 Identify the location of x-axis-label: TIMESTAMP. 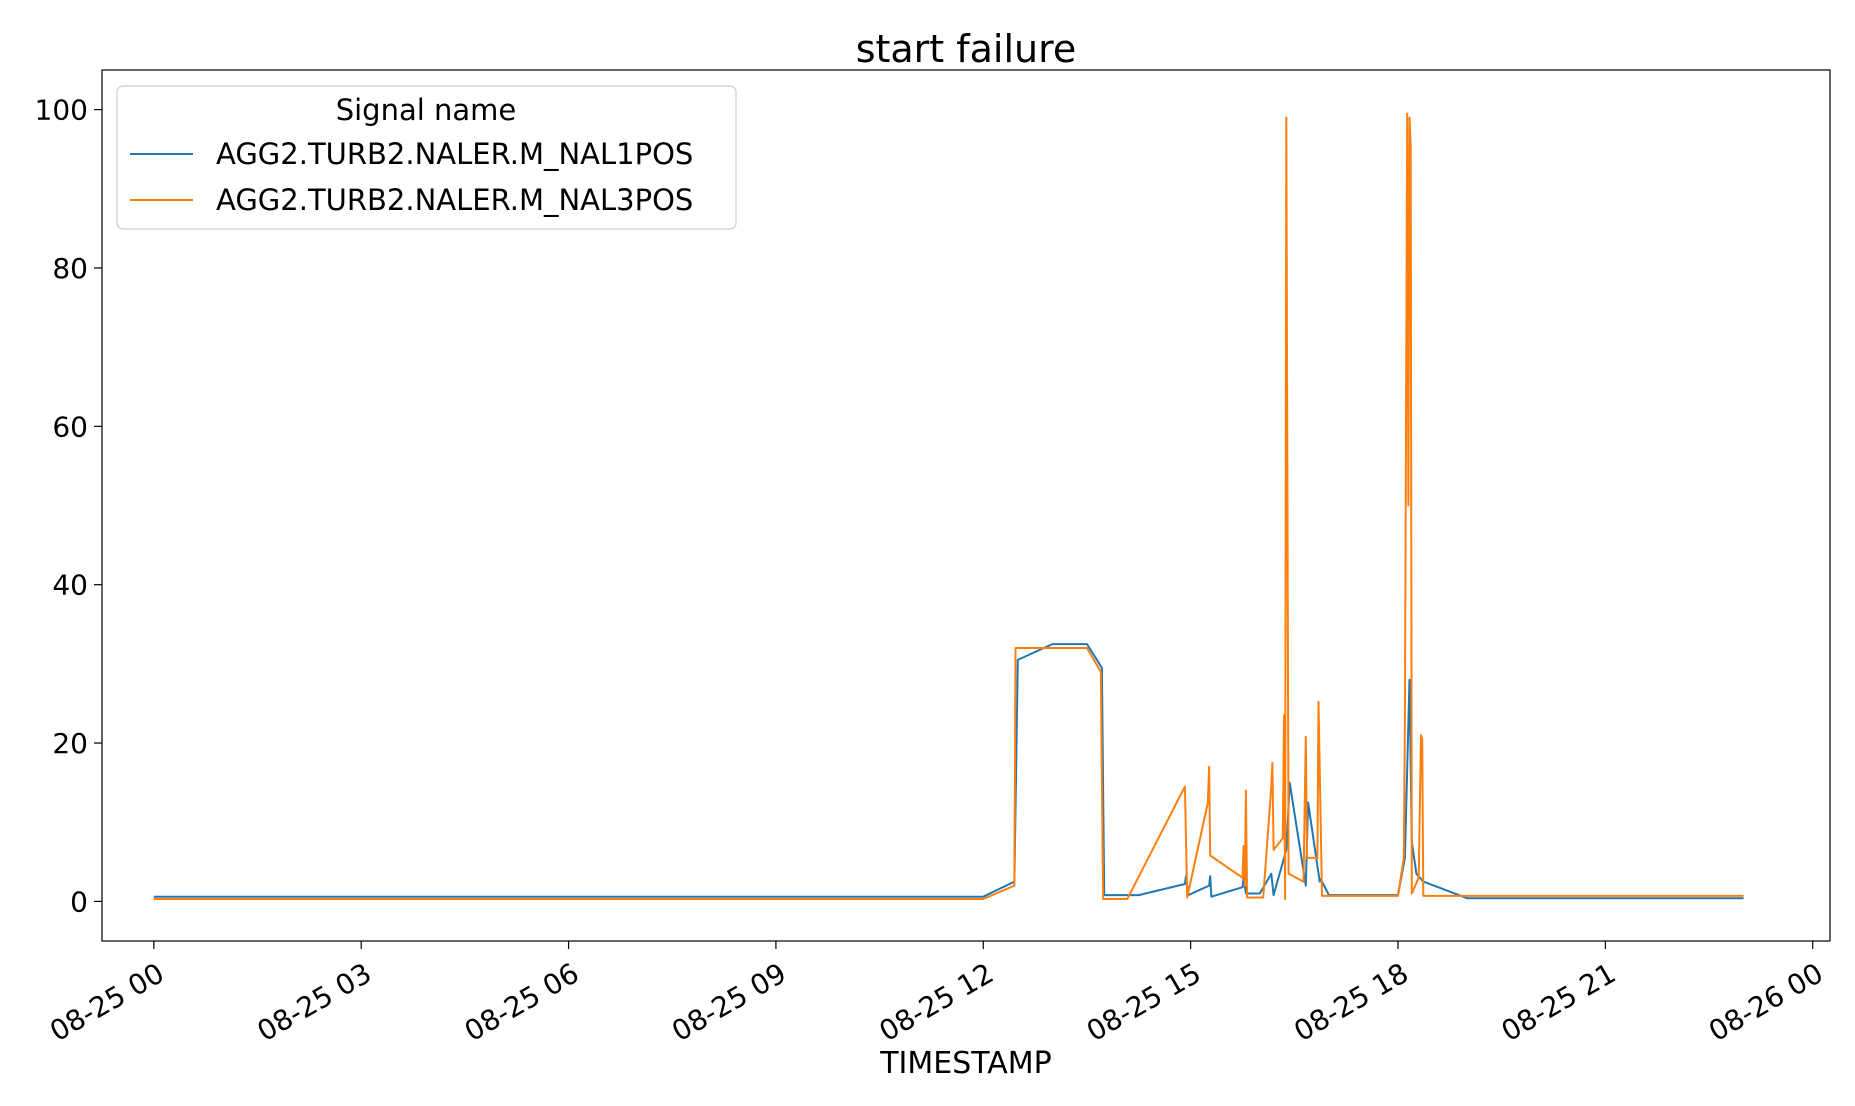
(965, 1063).